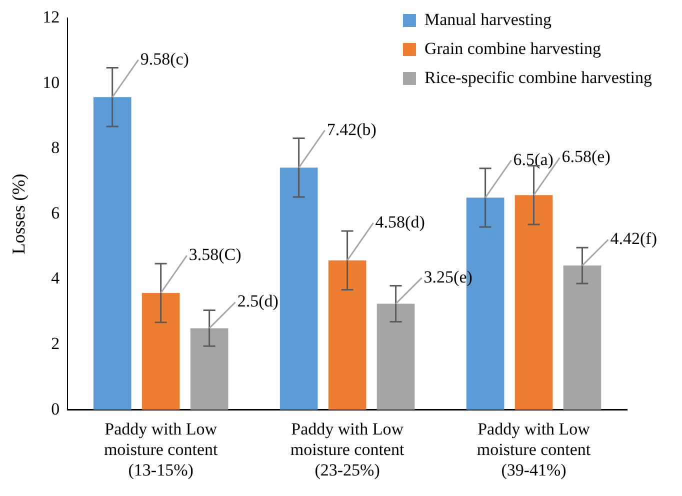 Image resolution: width=682 pixels, height=496 pixels. What do you see at coordinates (51, 82) in the screenshot?
I see `y-tick-label: 10` at bounding box center [51, 82].